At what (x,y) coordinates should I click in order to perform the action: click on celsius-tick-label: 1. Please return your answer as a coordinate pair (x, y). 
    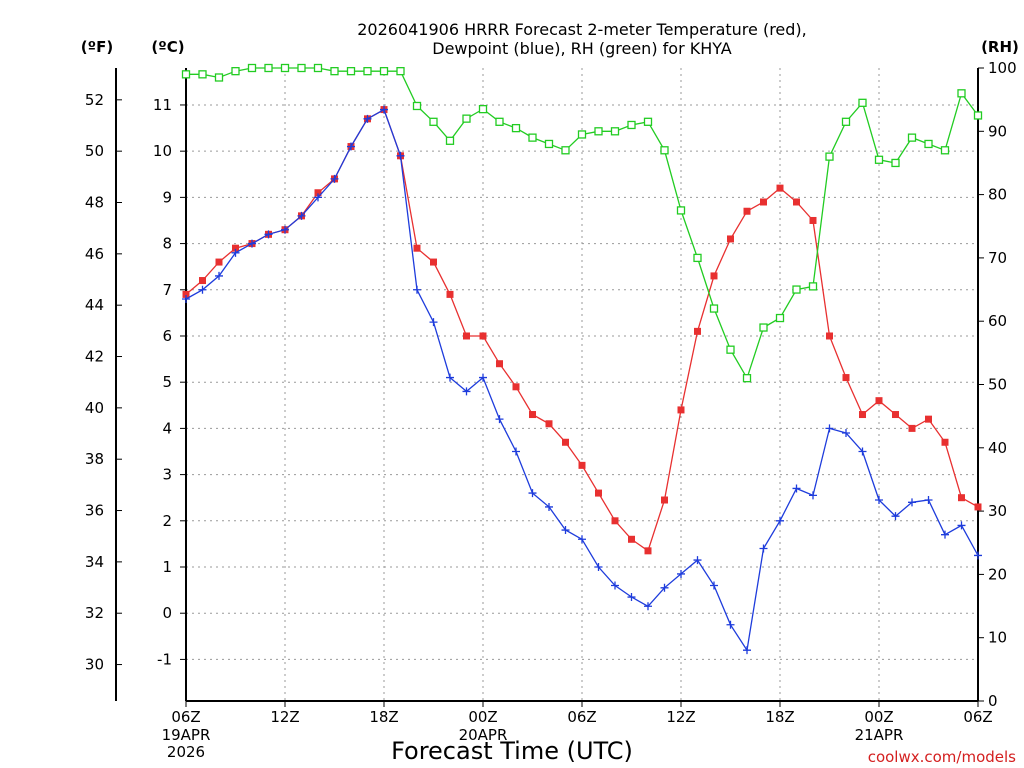
    Looking at the image, I should click on (167, 567).